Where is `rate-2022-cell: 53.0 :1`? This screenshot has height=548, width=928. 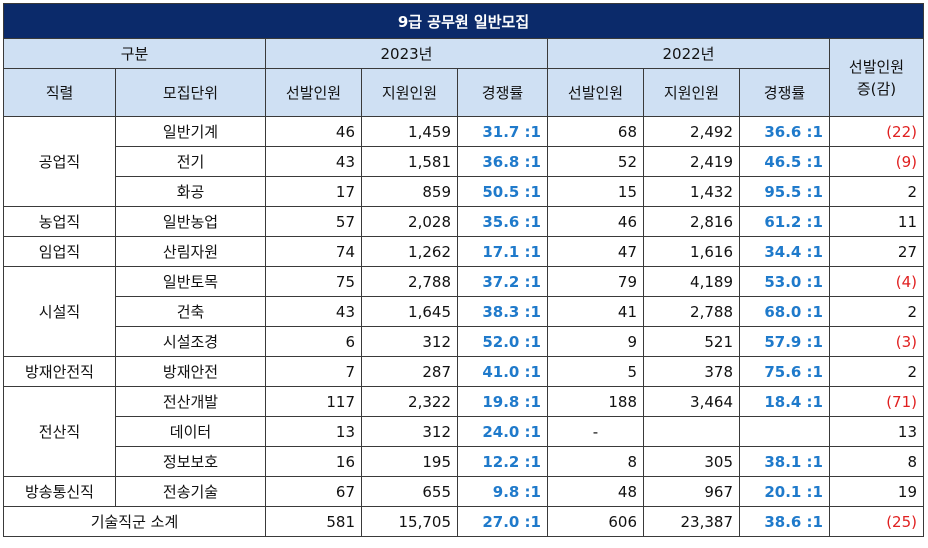
rate-2022-cell: 53.0 :1 is located at coordinates (784, 281).